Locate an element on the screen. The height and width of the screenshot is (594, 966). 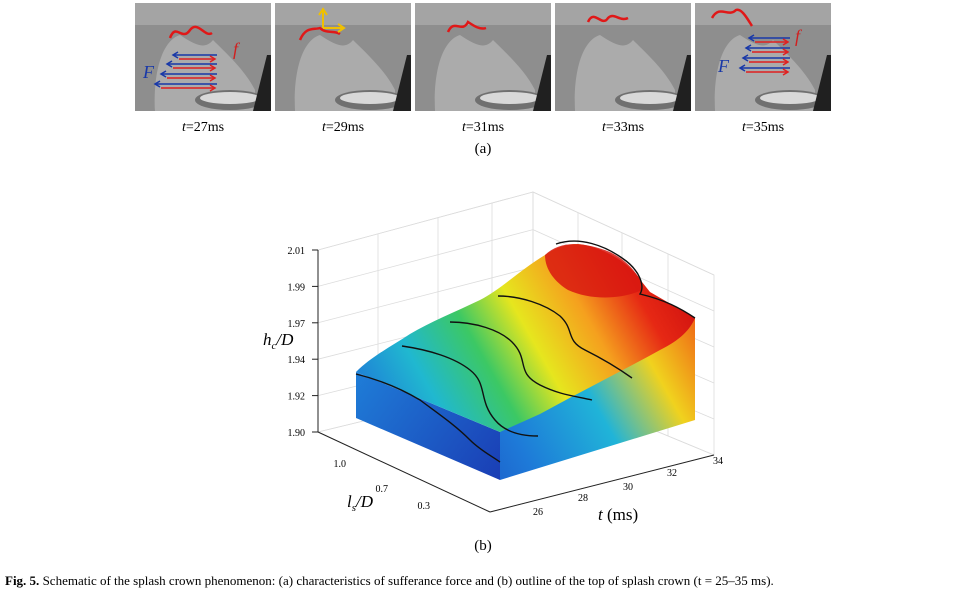
x-tick-label: 34 is located at coordinates (718, 461).